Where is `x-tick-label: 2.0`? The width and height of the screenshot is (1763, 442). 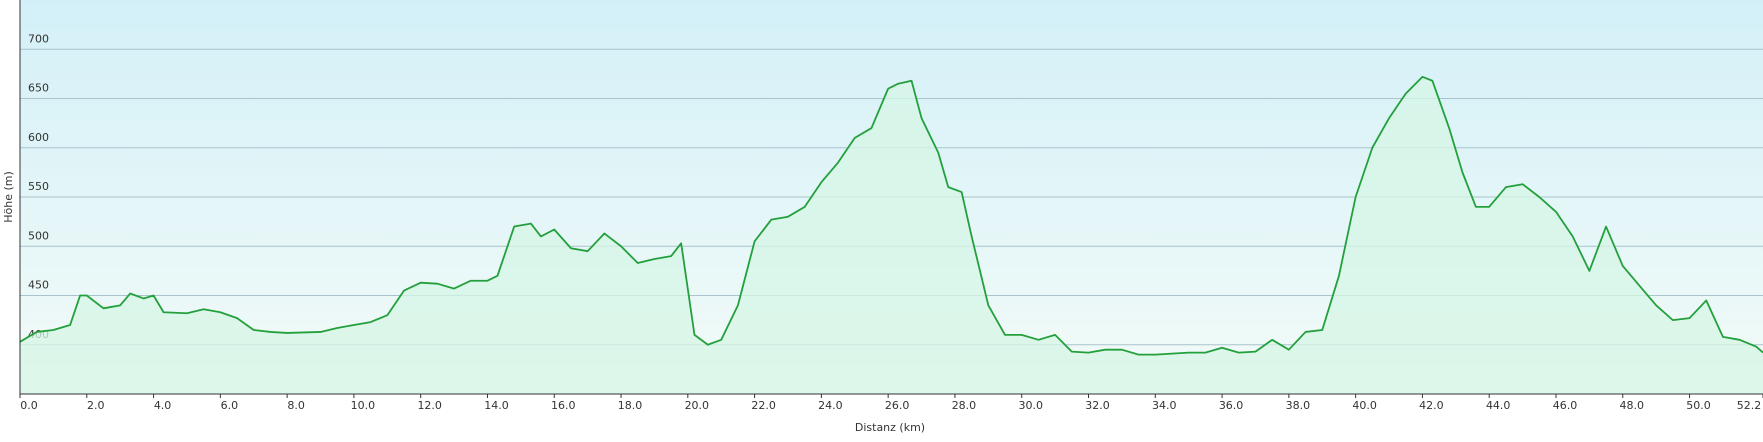
x-tick-label: 2.0 is located at coordinates (96, 405).